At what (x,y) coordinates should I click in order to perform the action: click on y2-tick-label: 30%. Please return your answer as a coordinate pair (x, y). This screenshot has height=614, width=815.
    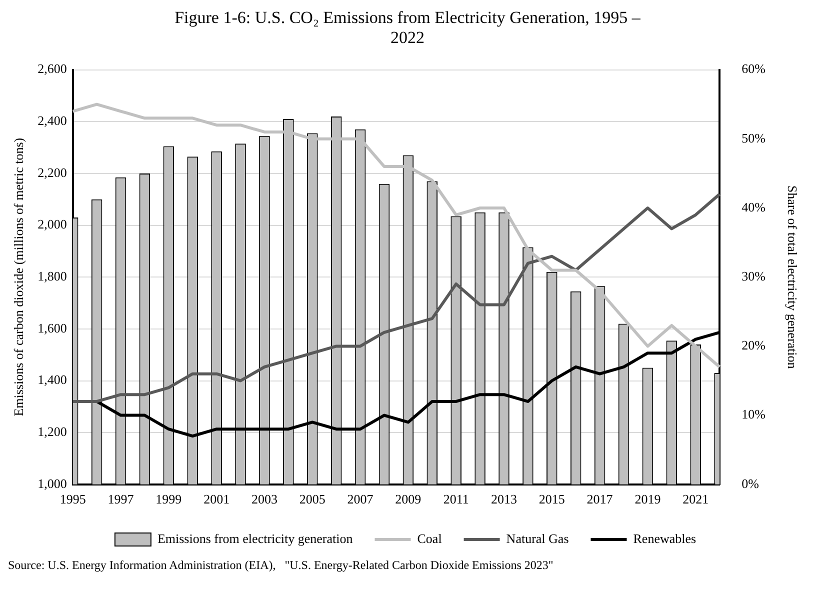
    Looking at the image, I should click on (754, 276).